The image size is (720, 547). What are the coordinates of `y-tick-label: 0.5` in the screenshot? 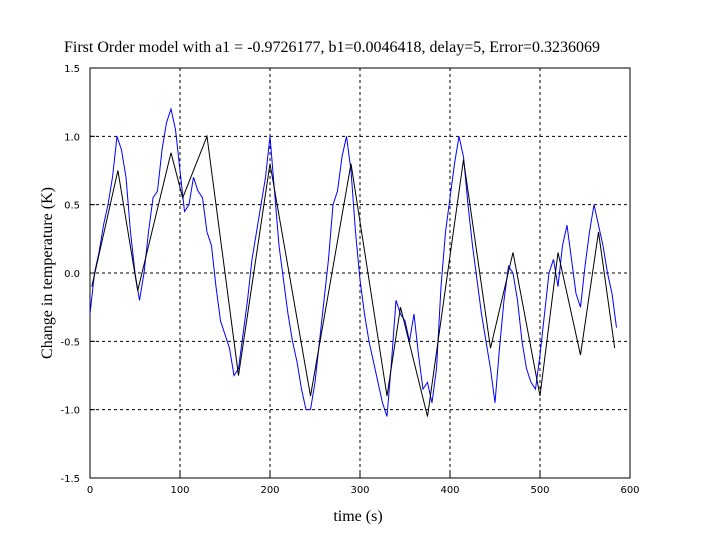 It's located at (72, 206).